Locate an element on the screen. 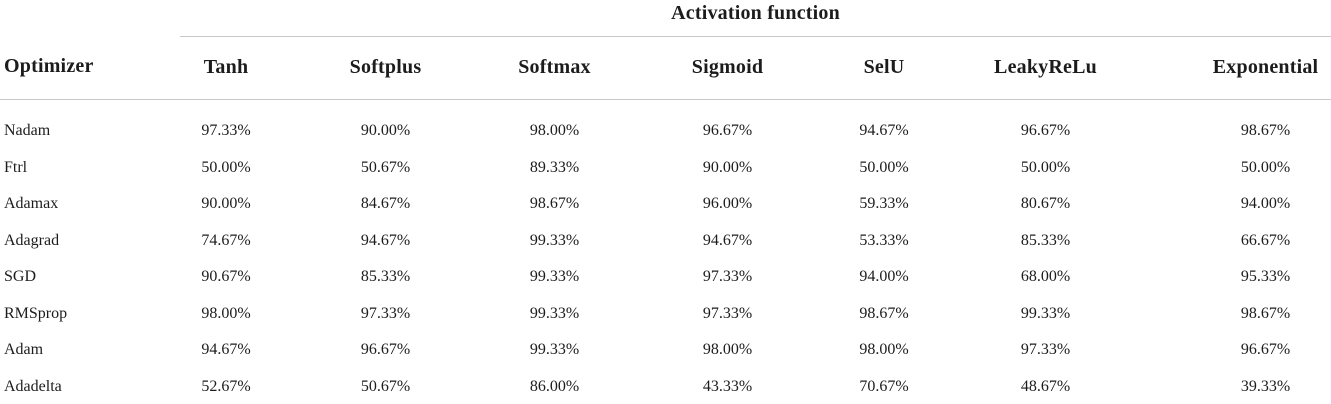 The image size is (1331, 404). cell-optimizer: Adamax is located at coordinates (31, 204).